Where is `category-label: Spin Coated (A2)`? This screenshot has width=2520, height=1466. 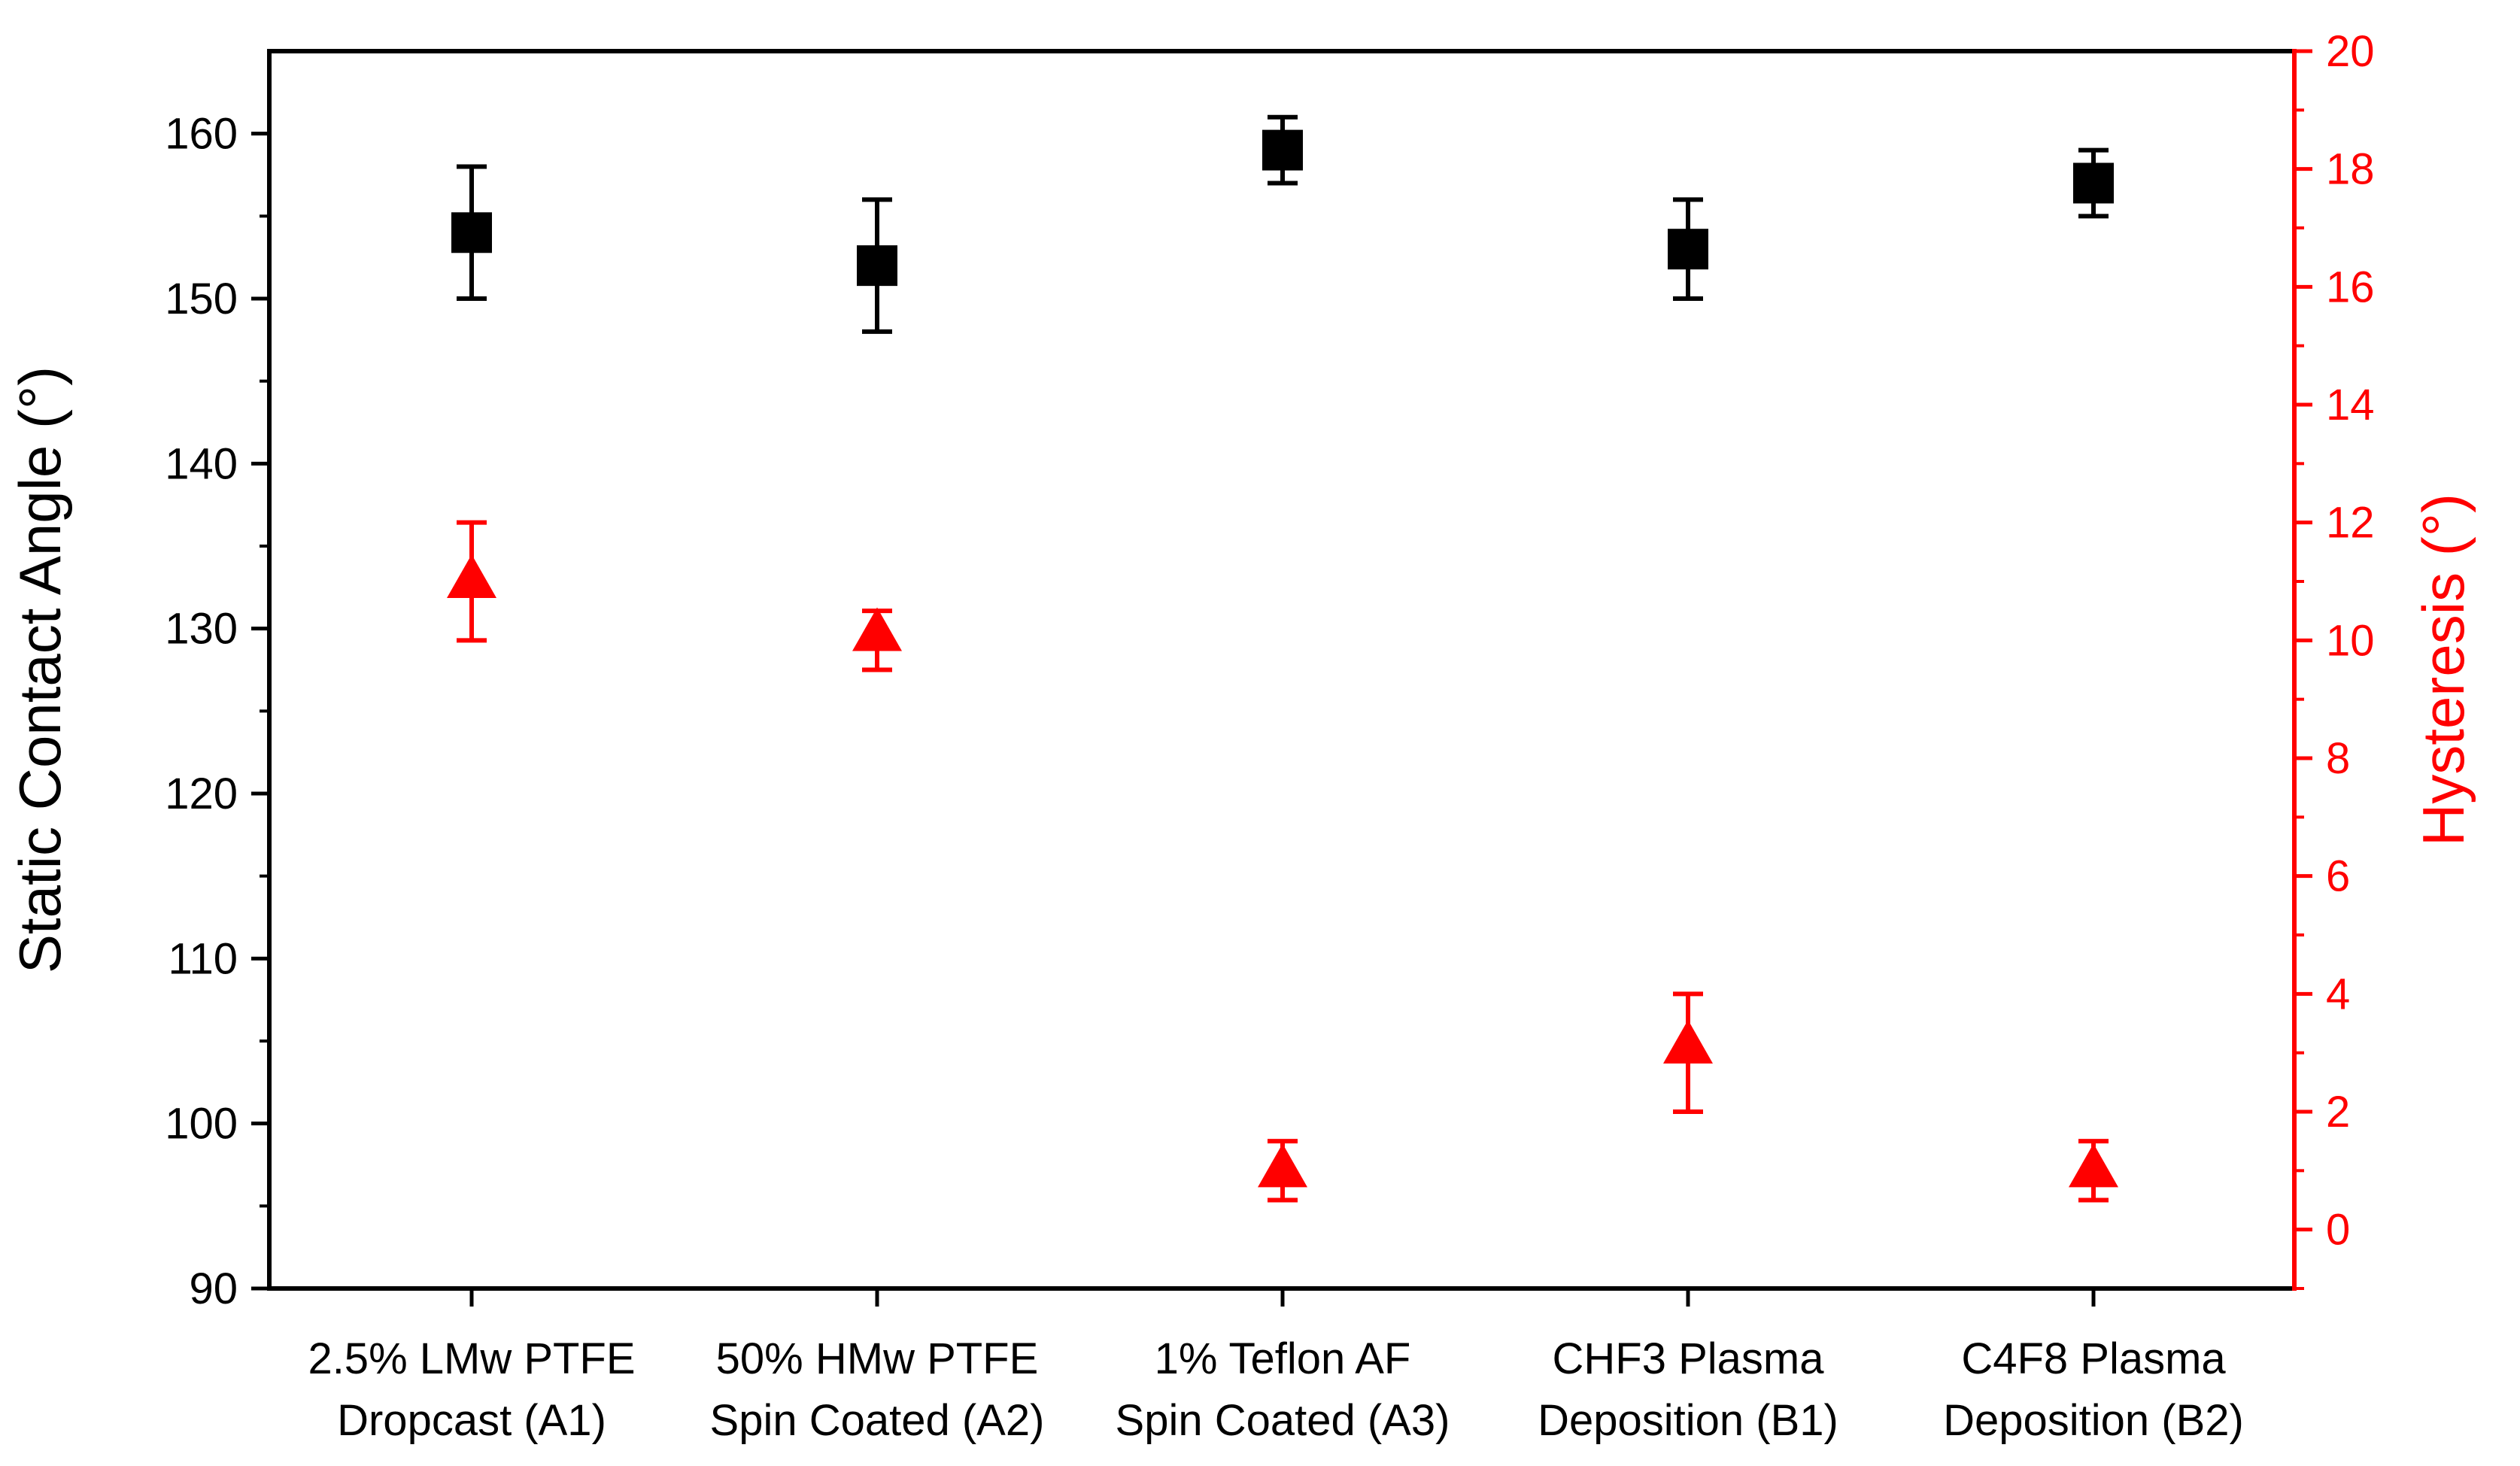
category-label: Spin Coated (A2) is located at coordinates (877, 1420).